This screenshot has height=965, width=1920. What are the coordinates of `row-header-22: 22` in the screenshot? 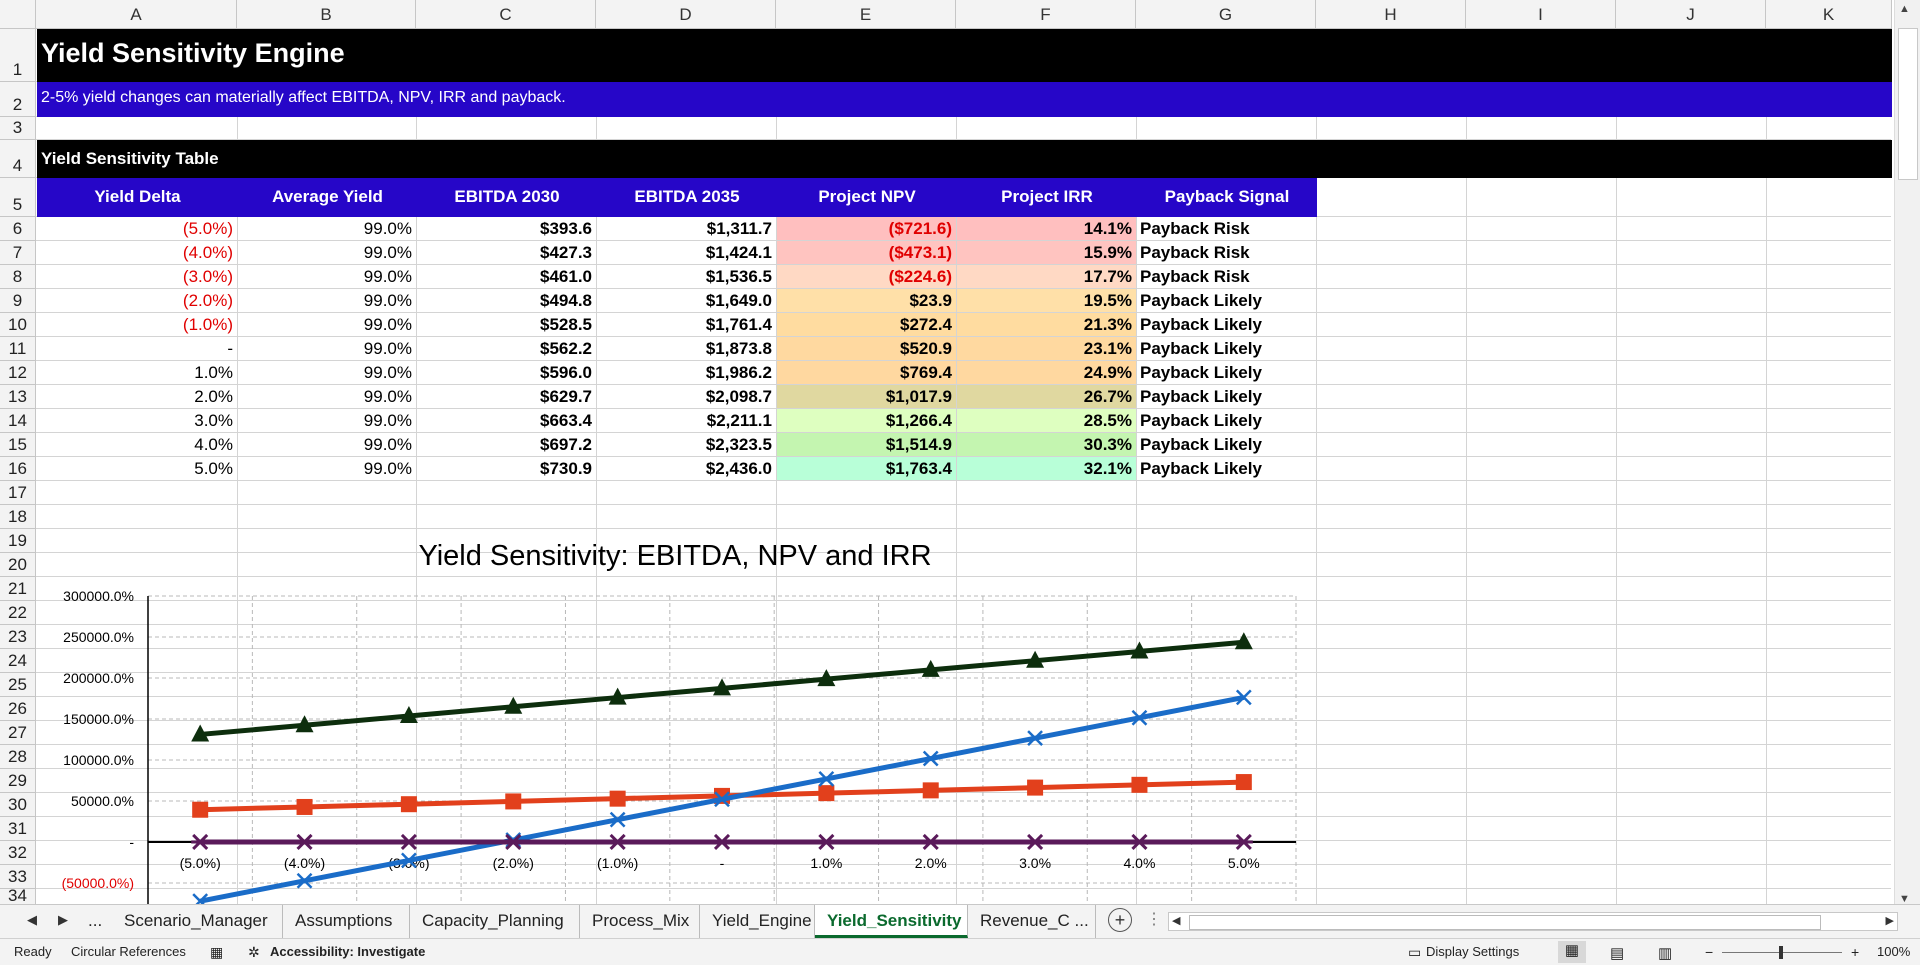 It's located at (18, 613).